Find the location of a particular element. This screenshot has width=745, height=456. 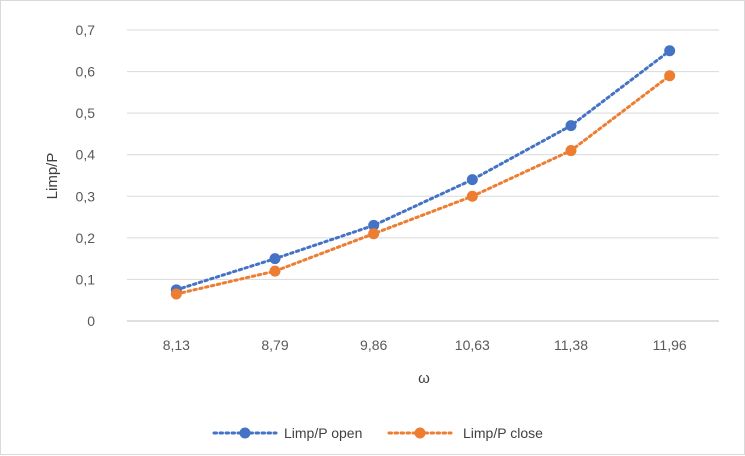

y-tick-label: 0 is located at coordinates (91, 321).